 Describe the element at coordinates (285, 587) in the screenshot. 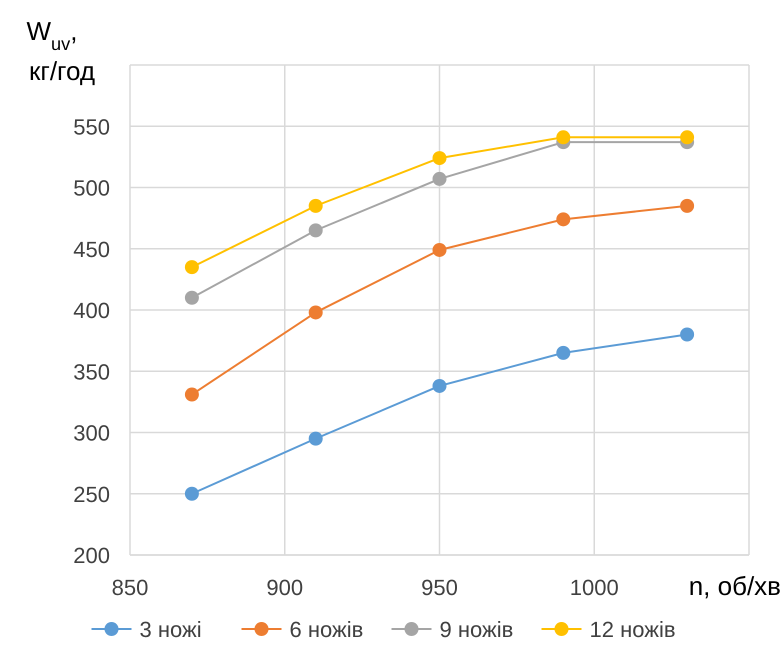

I see `x-tick-label: 900` at that location.